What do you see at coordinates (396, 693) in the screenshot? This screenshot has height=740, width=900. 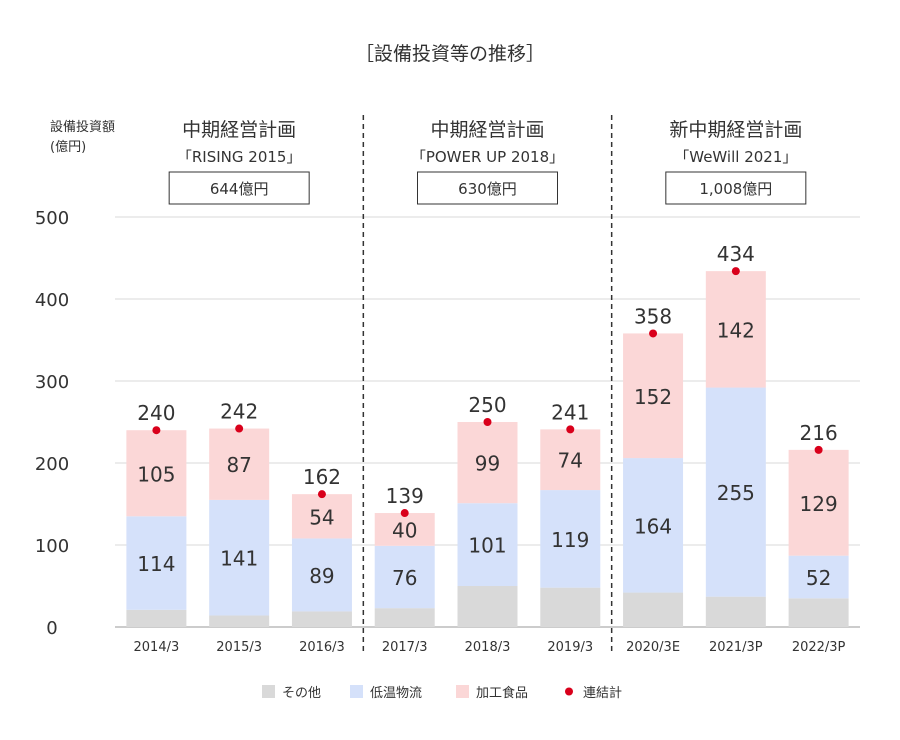 I see `legend-label: 低温物流` at bounding box center [396, 693].